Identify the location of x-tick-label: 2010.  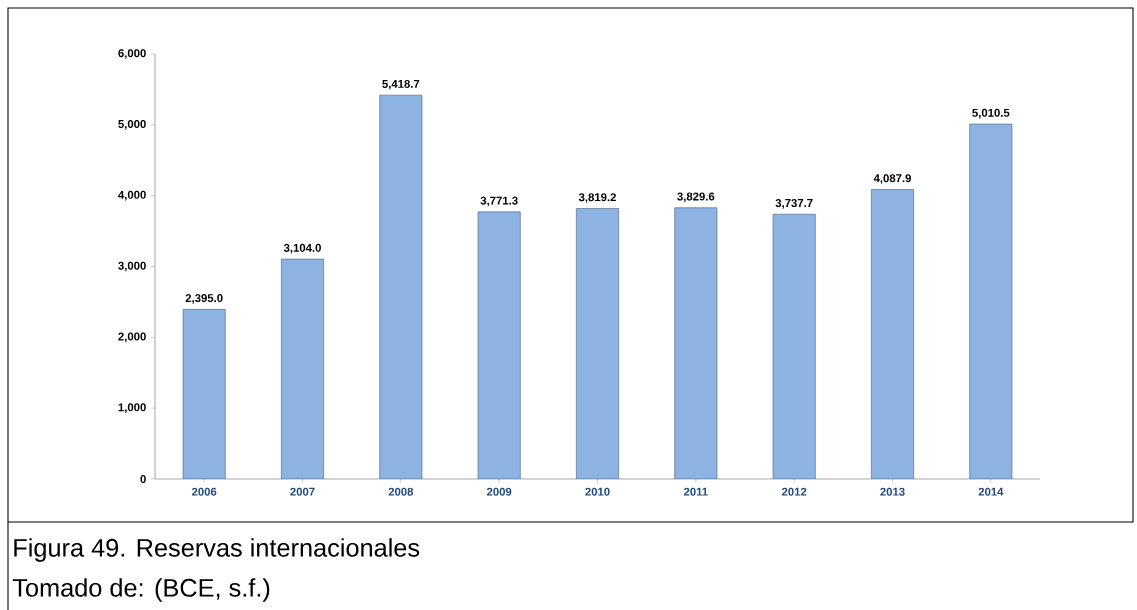
(597, 491).